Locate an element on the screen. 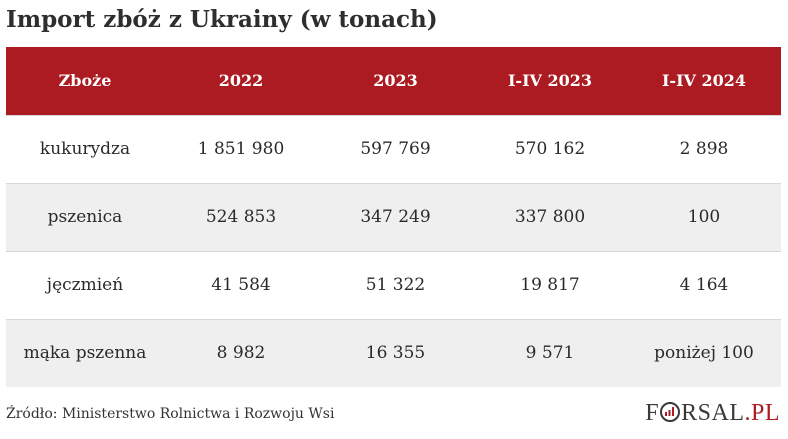  table-cell: 51 322 is located at coordinates (395, 285).